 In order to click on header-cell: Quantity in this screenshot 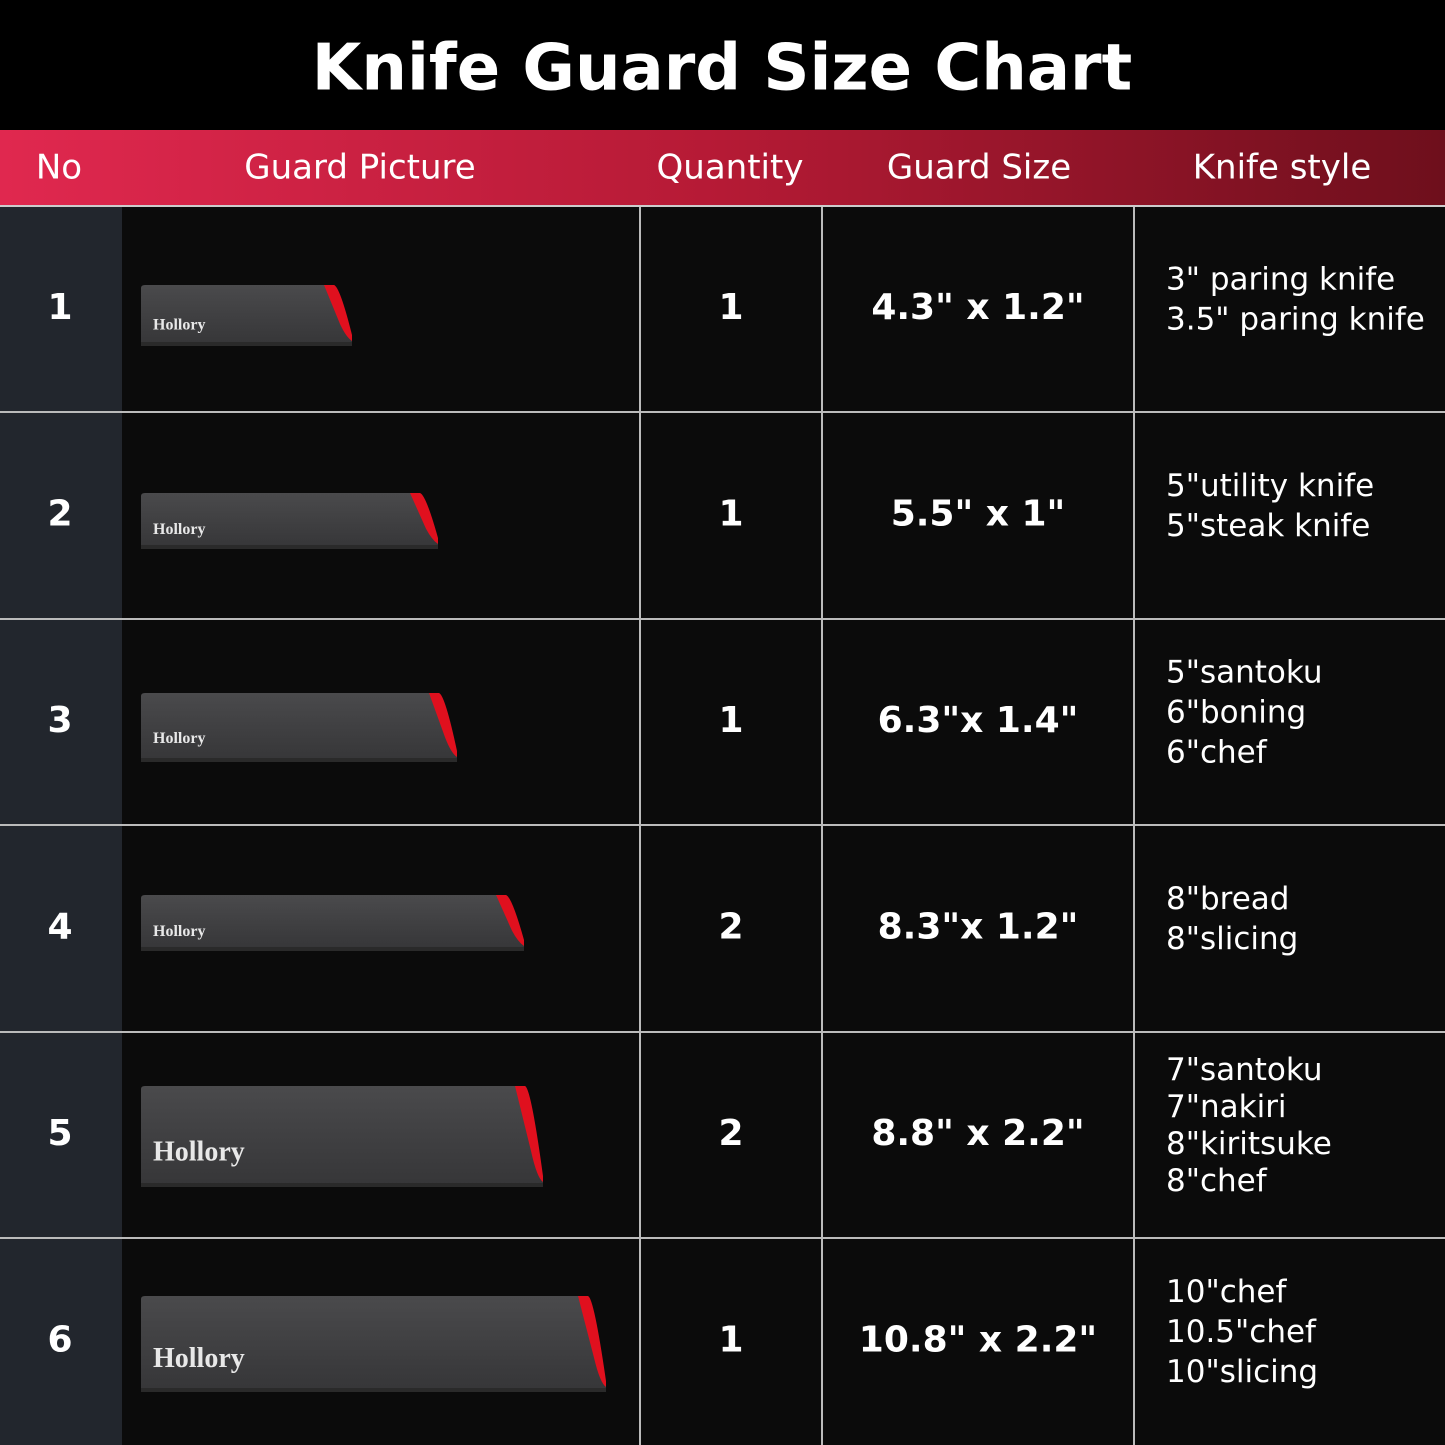, I will do `click(730, 168)`.